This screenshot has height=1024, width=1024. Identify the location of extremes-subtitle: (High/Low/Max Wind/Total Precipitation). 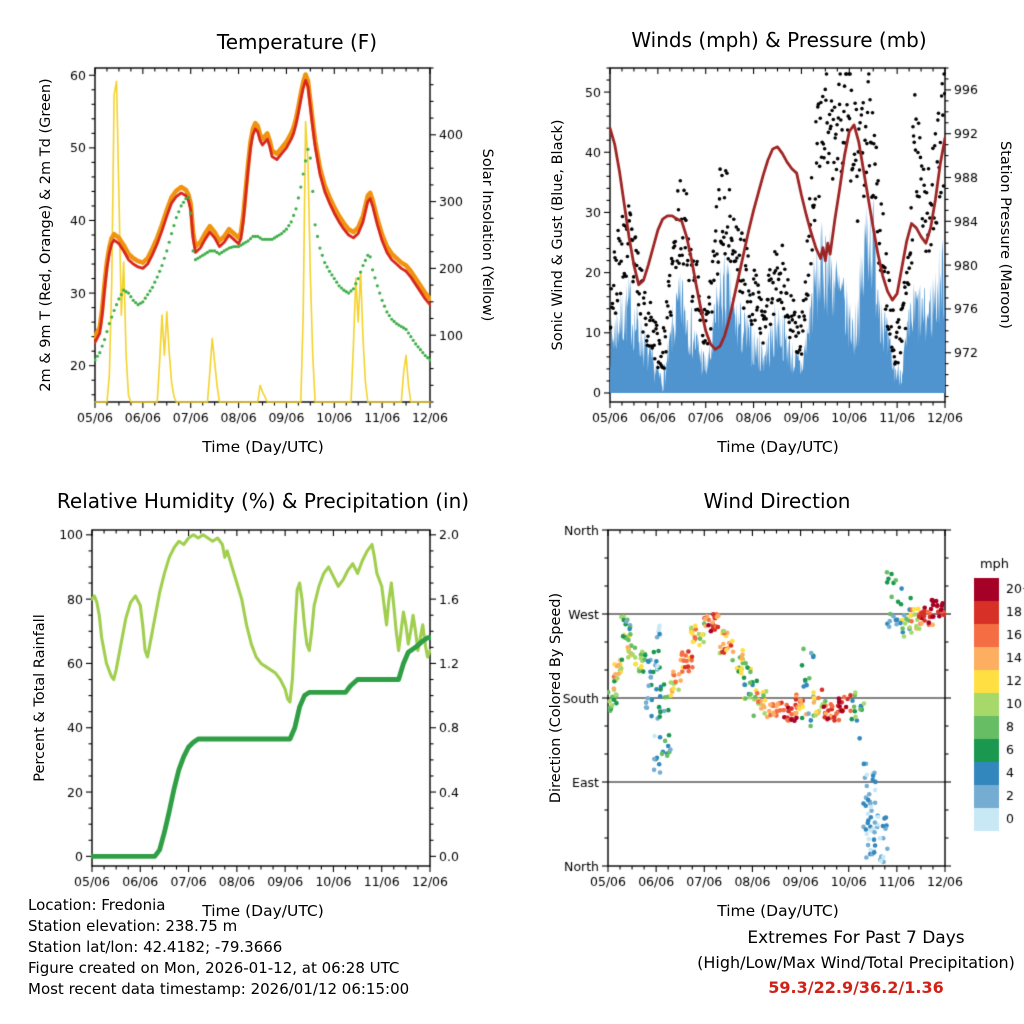
(856, 962).